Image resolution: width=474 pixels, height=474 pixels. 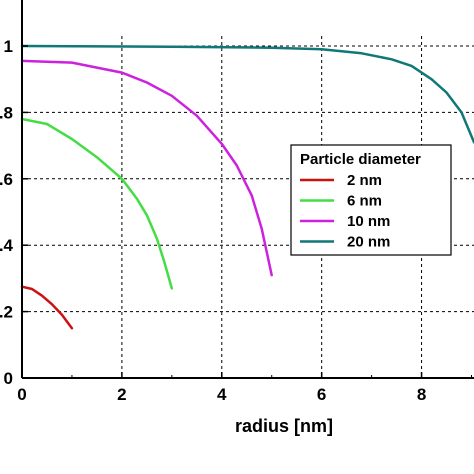 I want to click on legend-label: 20 nm, so click(x=368, y=242).